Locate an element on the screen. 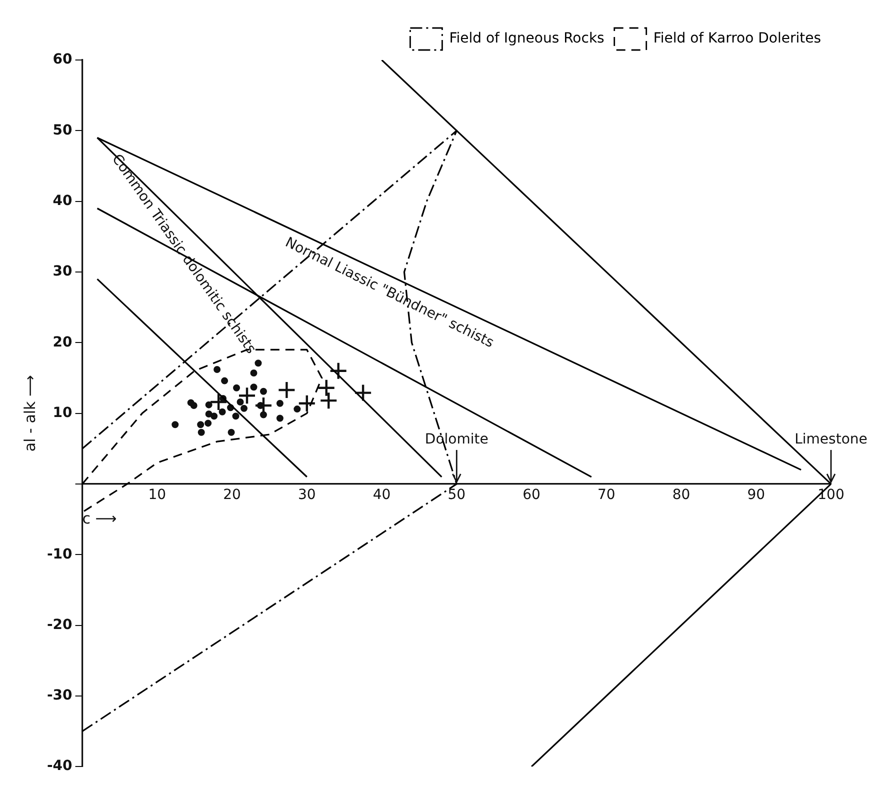 The width and height of the screenshot is (889, 787). x-tick-label: 70 is located at coordinates (606, 495).